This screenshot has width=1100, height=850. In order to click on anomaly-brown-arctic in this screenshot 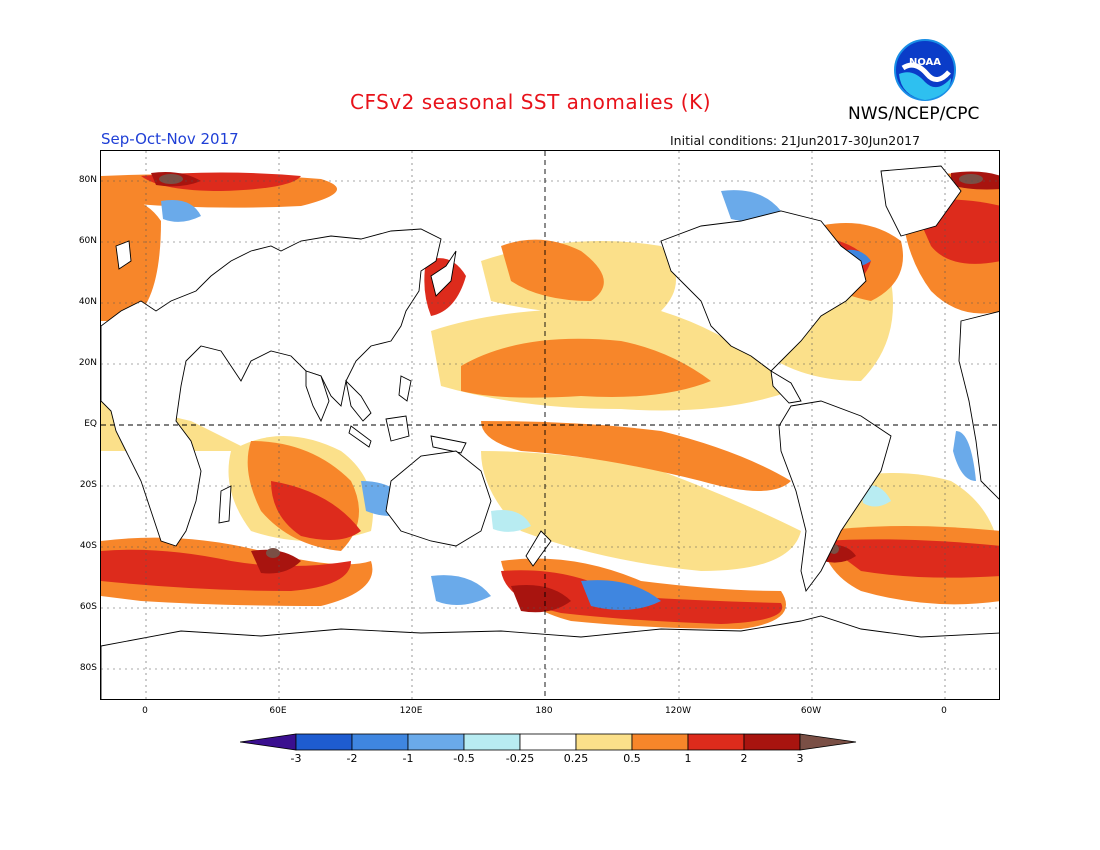, I will do `click(171, 179)`.